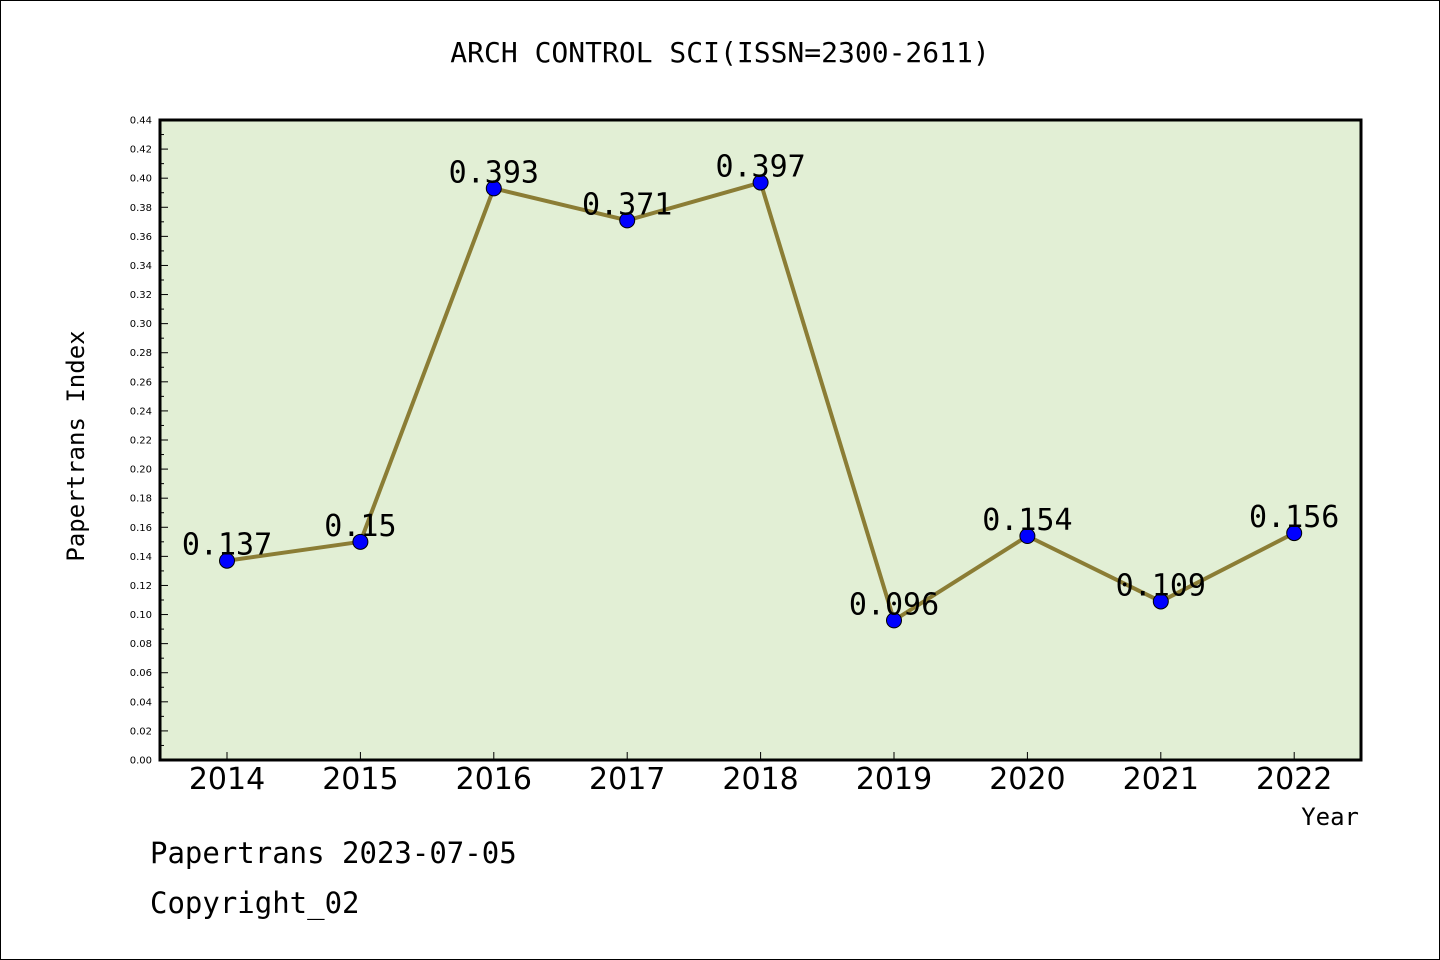  What do you see at coordinates (141, 266) in the screenshot?
I see `y-tick-label: 0.34` at bounding box center [141, 266].